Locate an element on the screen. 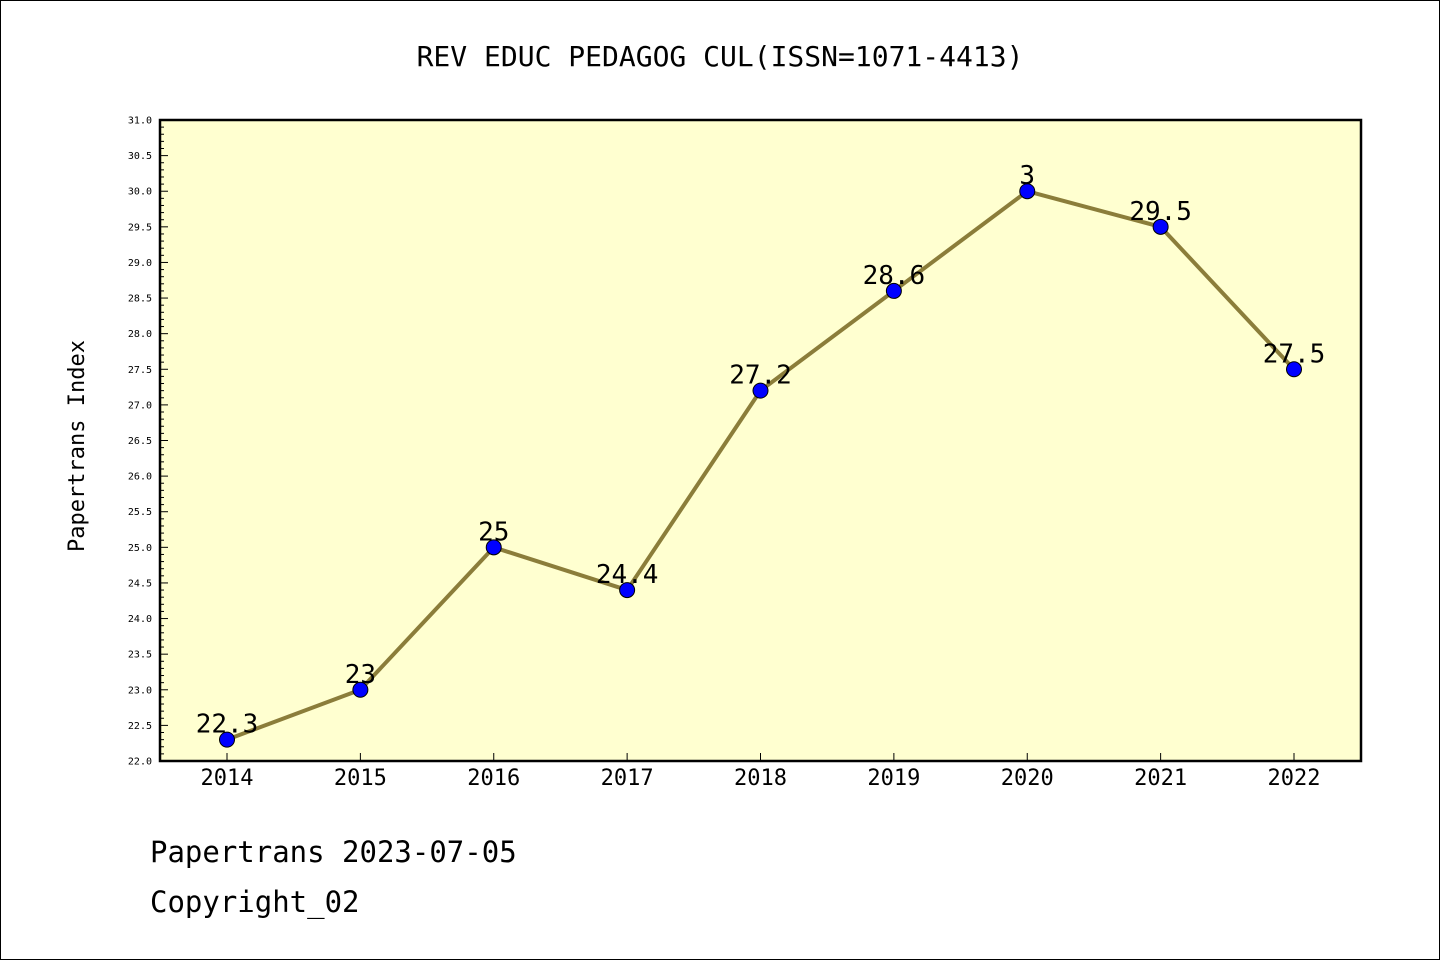 The height and width of the screenshot is (960, 1440). y-tick-label: 29.5 is located at coordinates (140, 227).